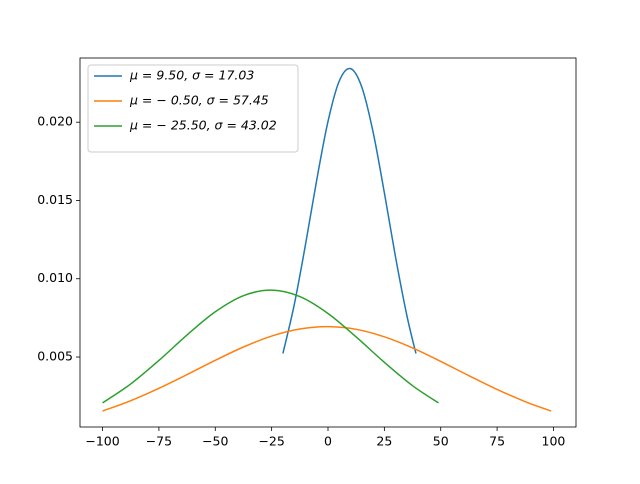 This screenshot has height=484, width=640. Describe the element at coordinates (215, 441) in the screenshot. I see `x-tick-label: −50` at that location.